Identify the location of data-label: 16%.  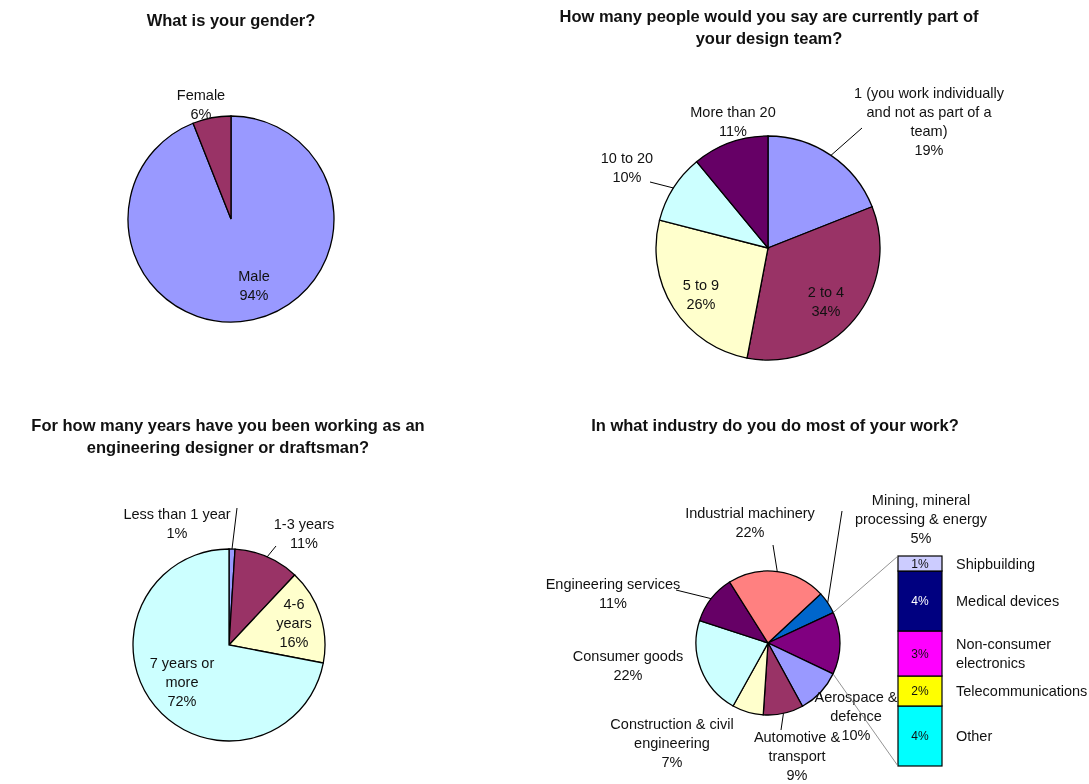
(294, 642).